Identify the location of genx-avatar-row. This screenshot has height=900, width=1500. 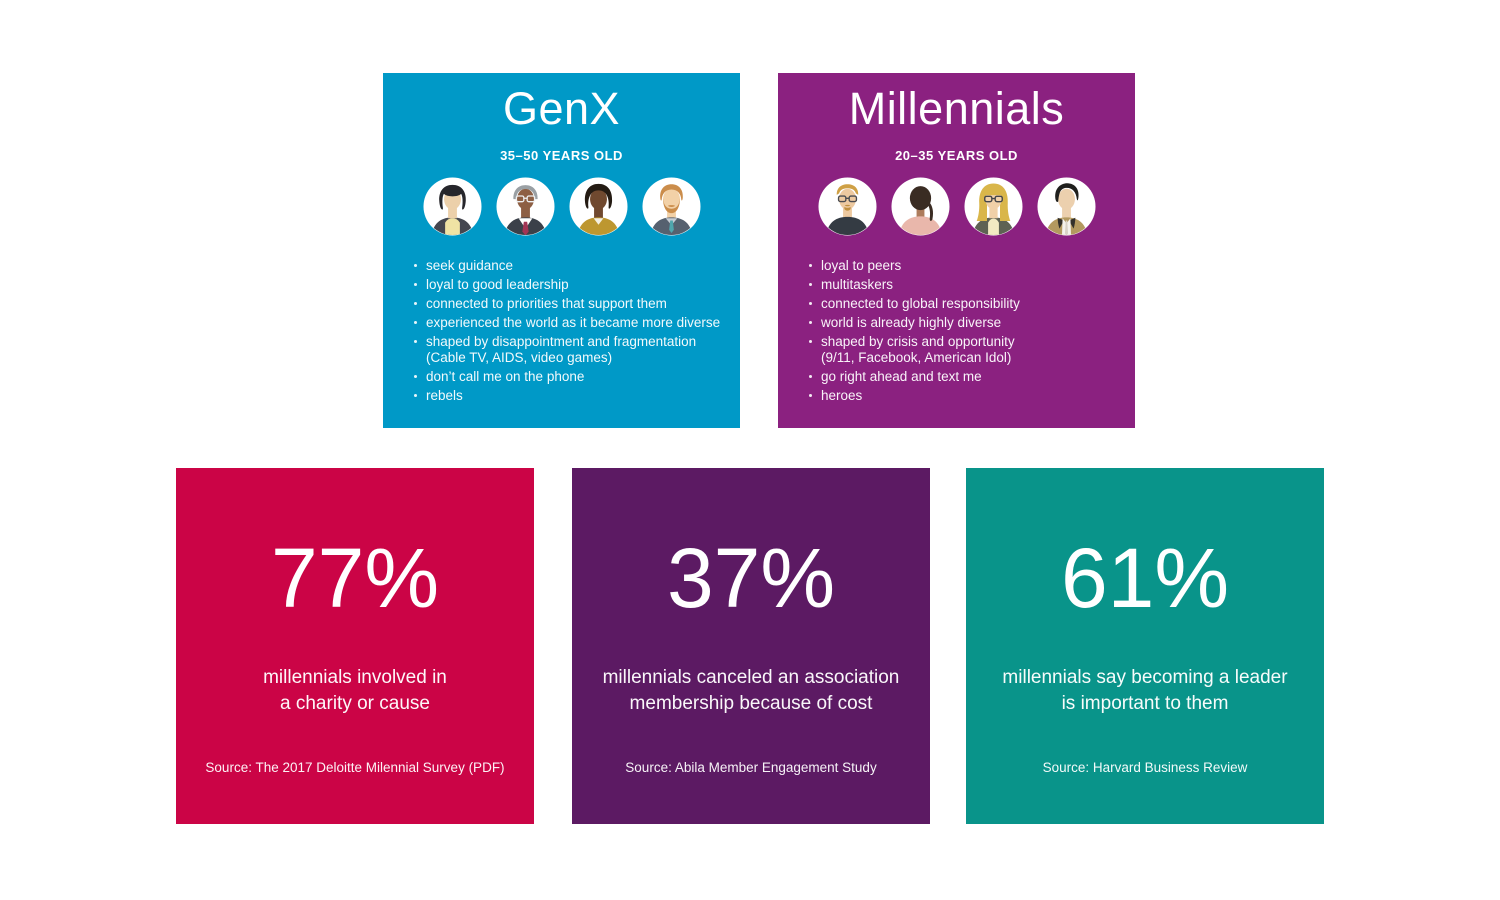
(561, 206).